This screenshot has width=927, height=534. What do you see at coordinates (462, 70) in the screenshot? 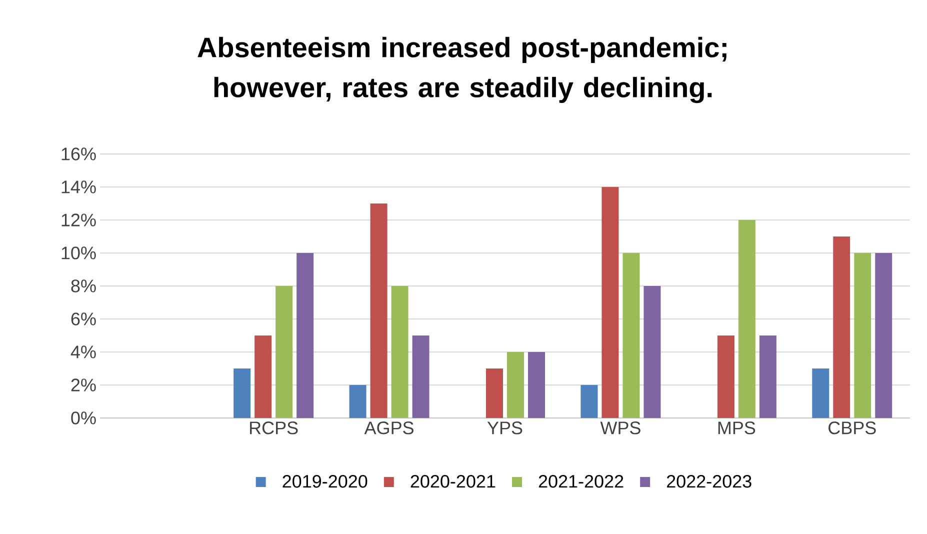
I see `chart-title: Absenteeism increased post-pandemic; however, rates are steadily declining.` at bounding box center [462, 70].